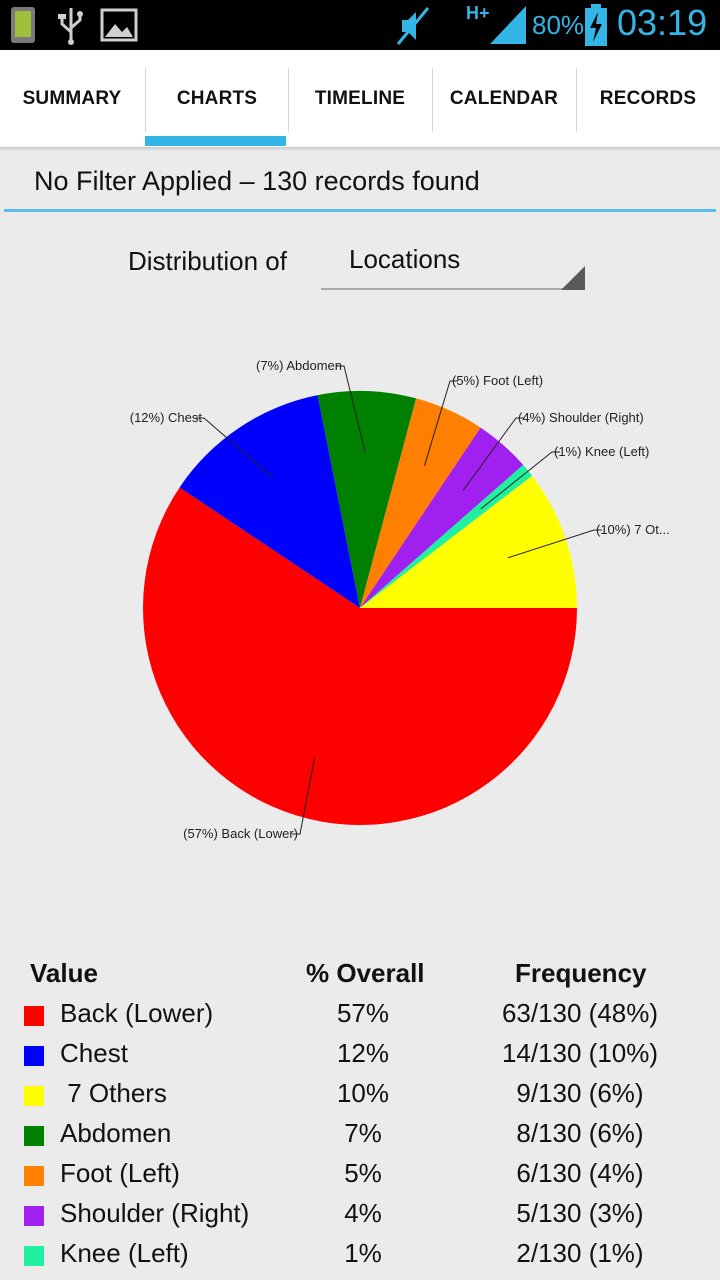 This screenshot has height=1280, width=720. I want to click on legend-row: Abdomen 7% 8/130 (6%), so click(360, 1138).